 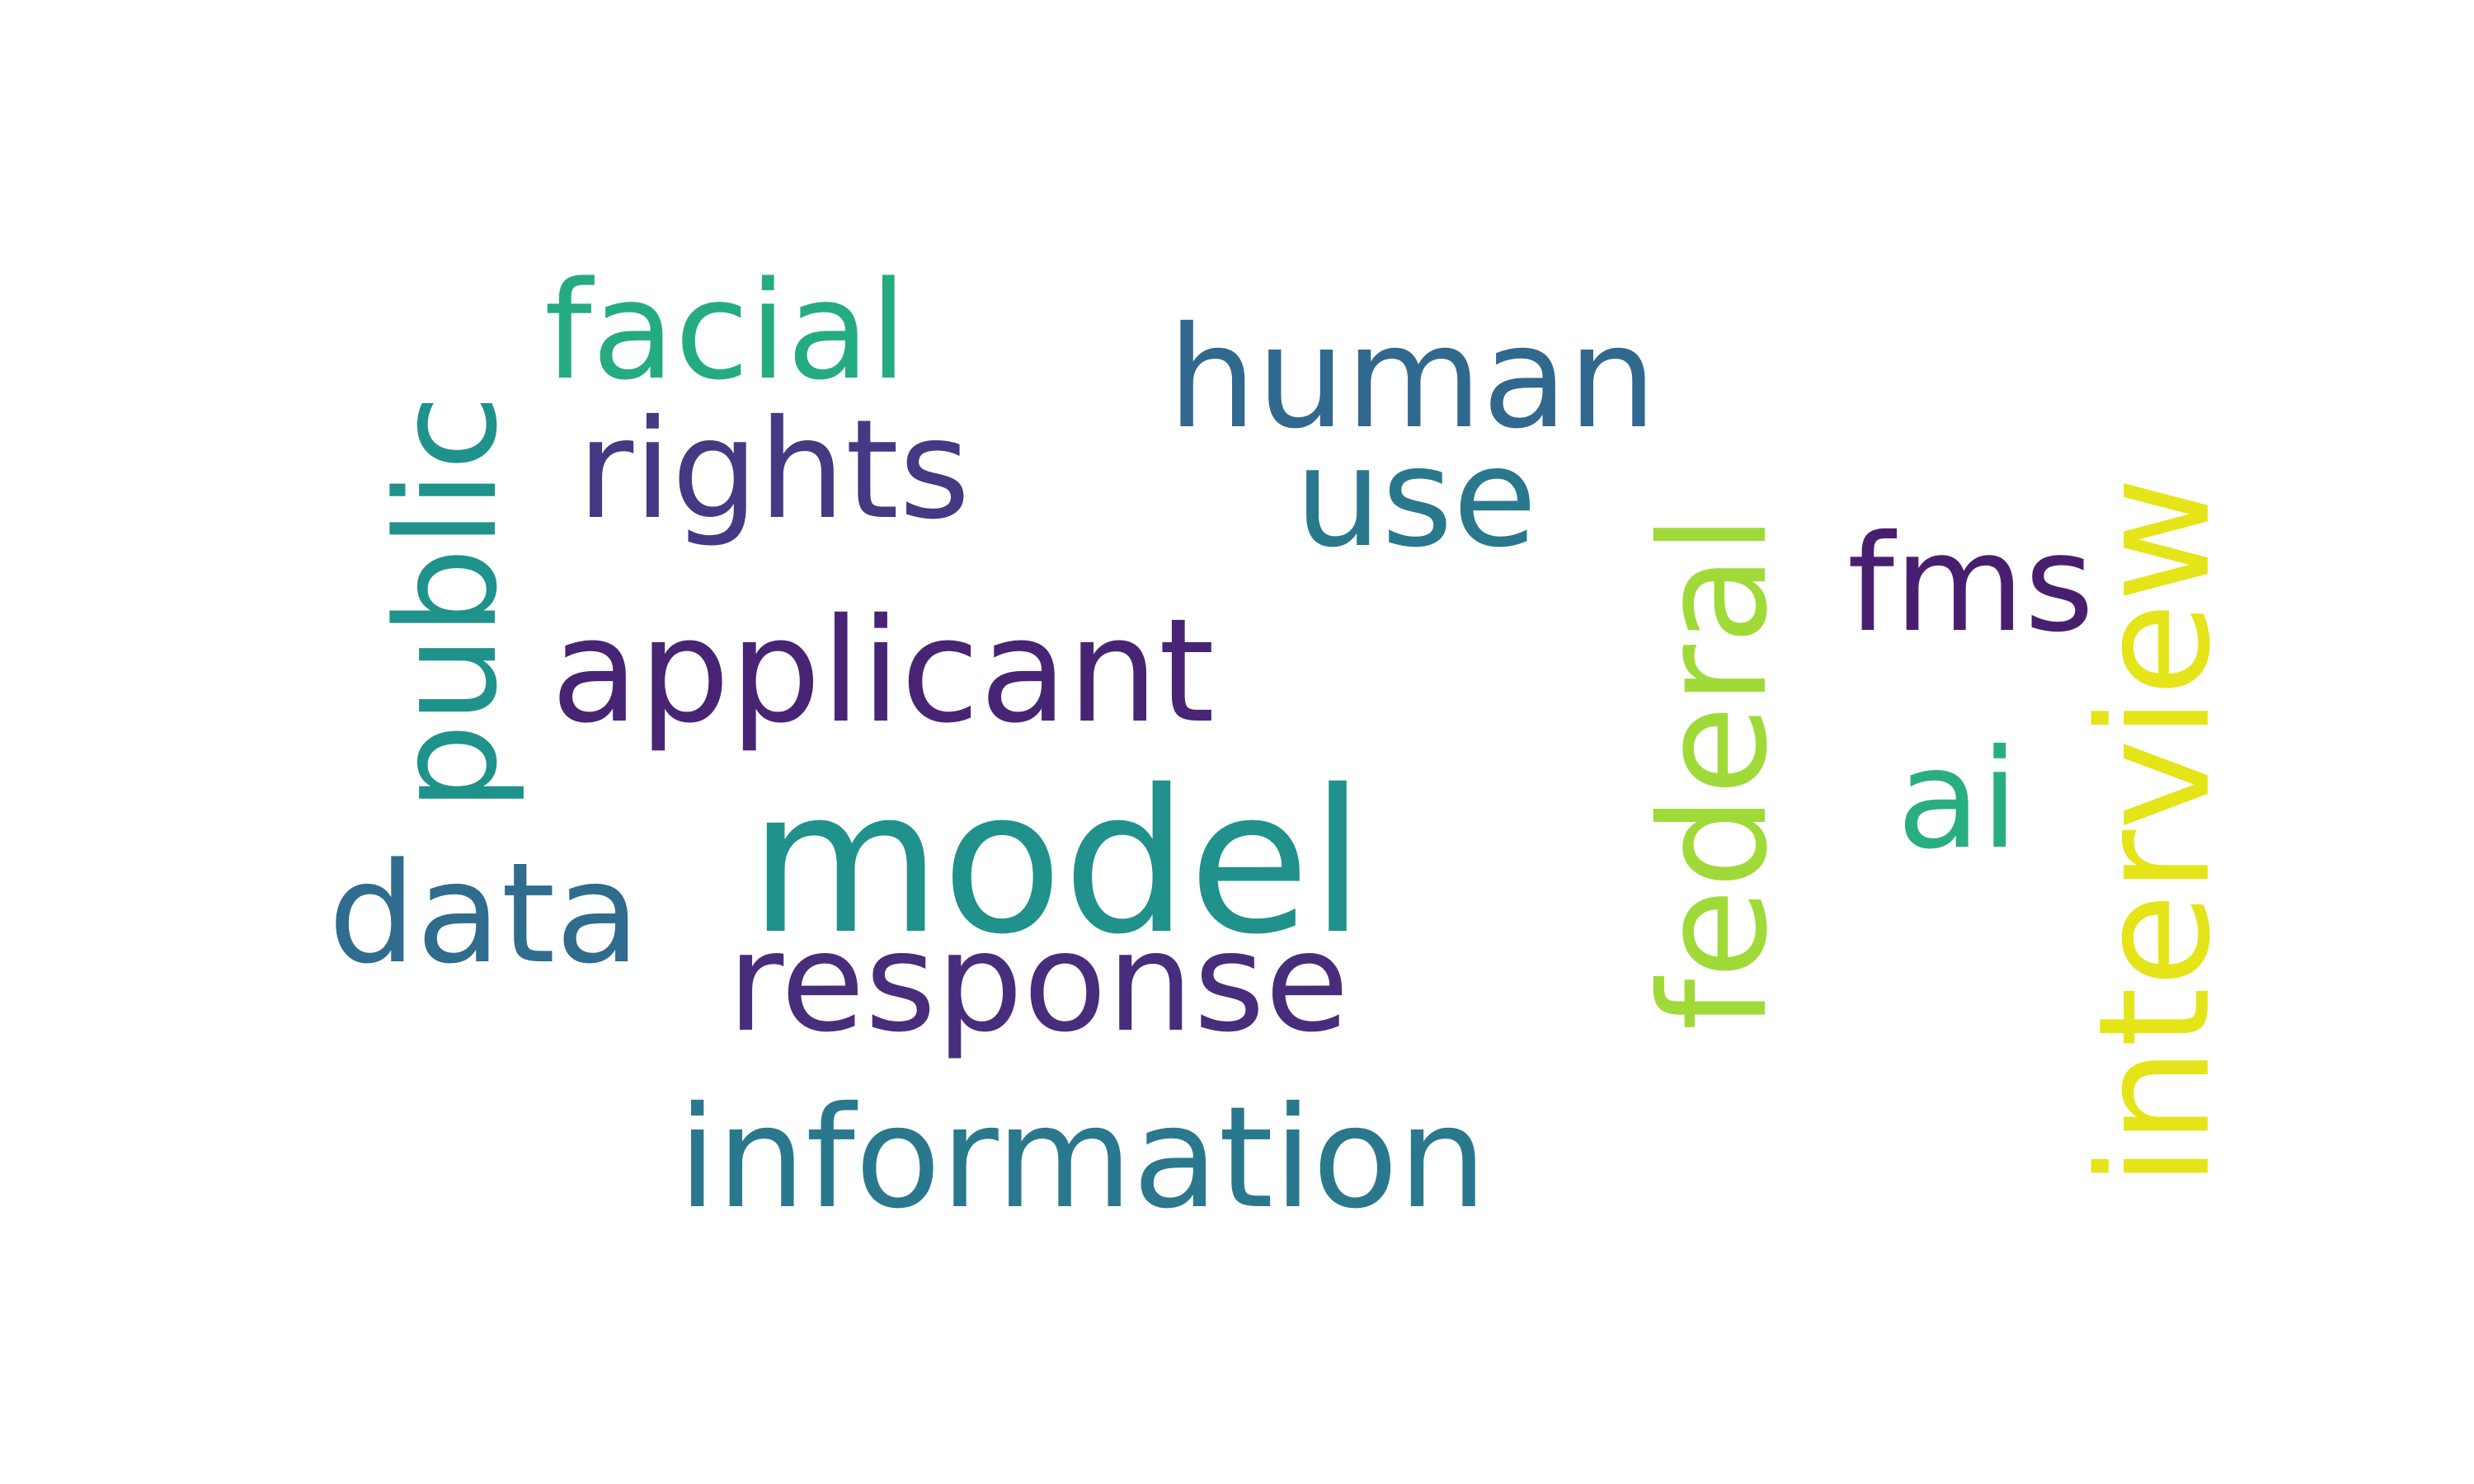 What do you see at coordinates (1413, 378) in the screenshot?
I see `word-human: human` at bounding box center [1413, 378].